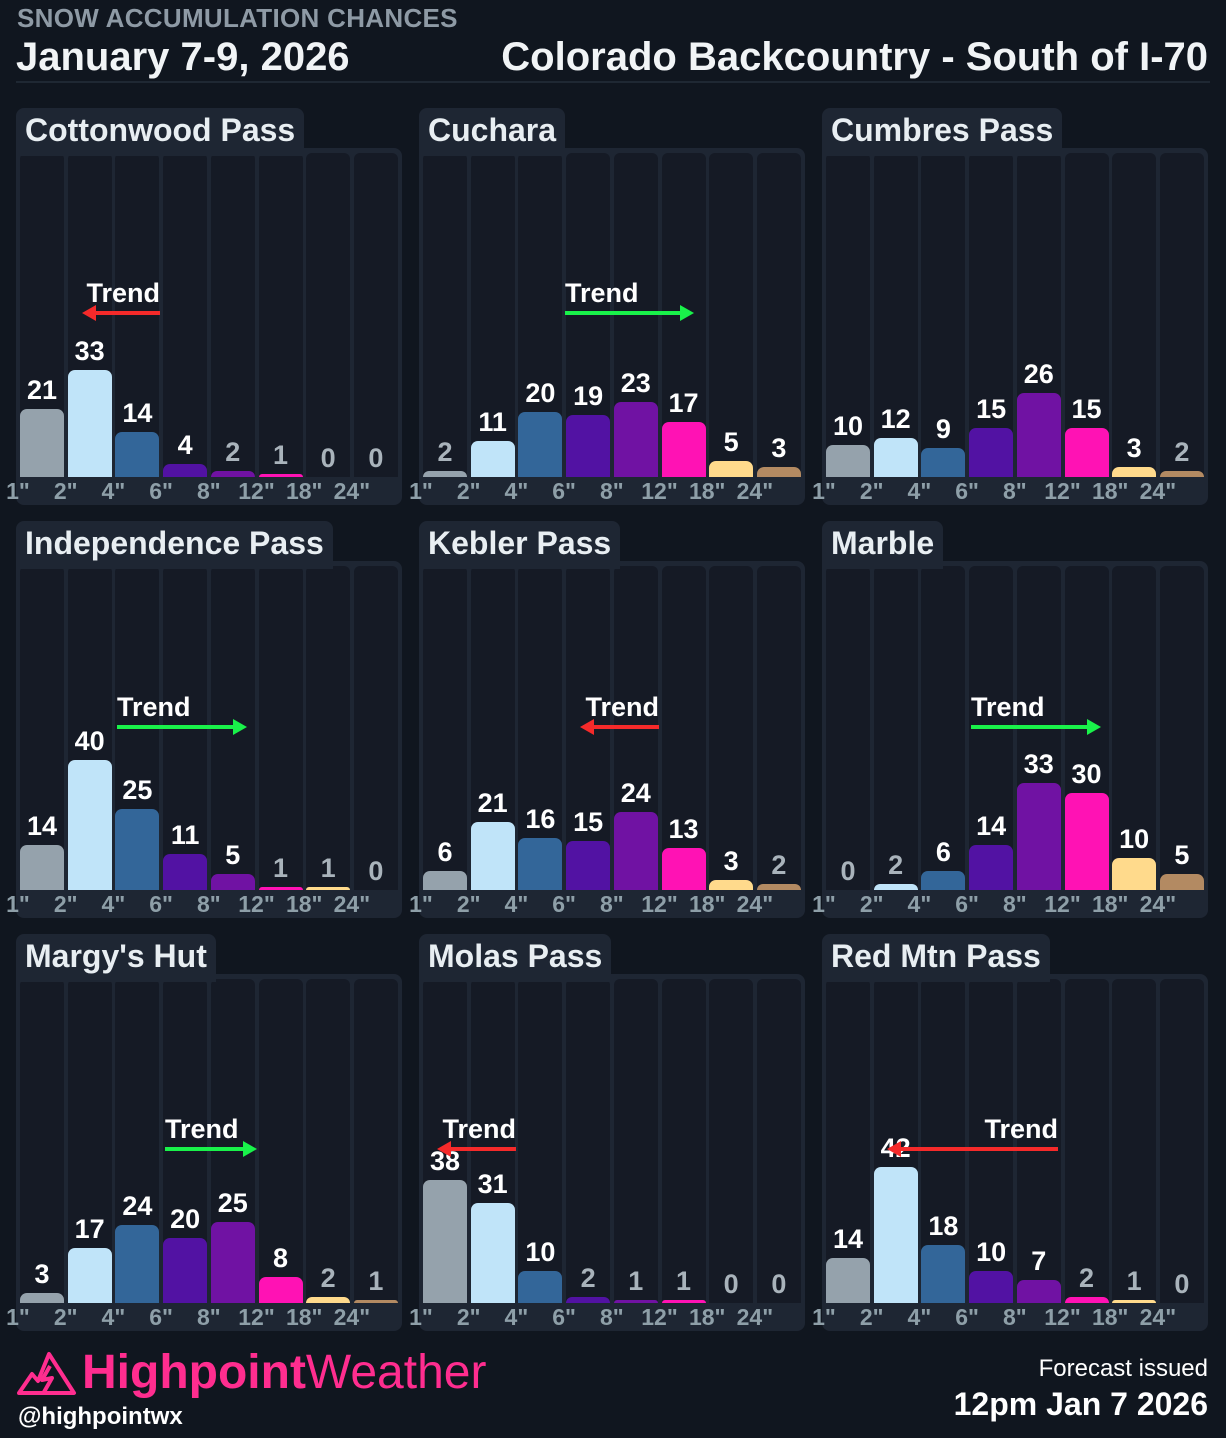  I want to click on data-label: 5, so click(731, 441).